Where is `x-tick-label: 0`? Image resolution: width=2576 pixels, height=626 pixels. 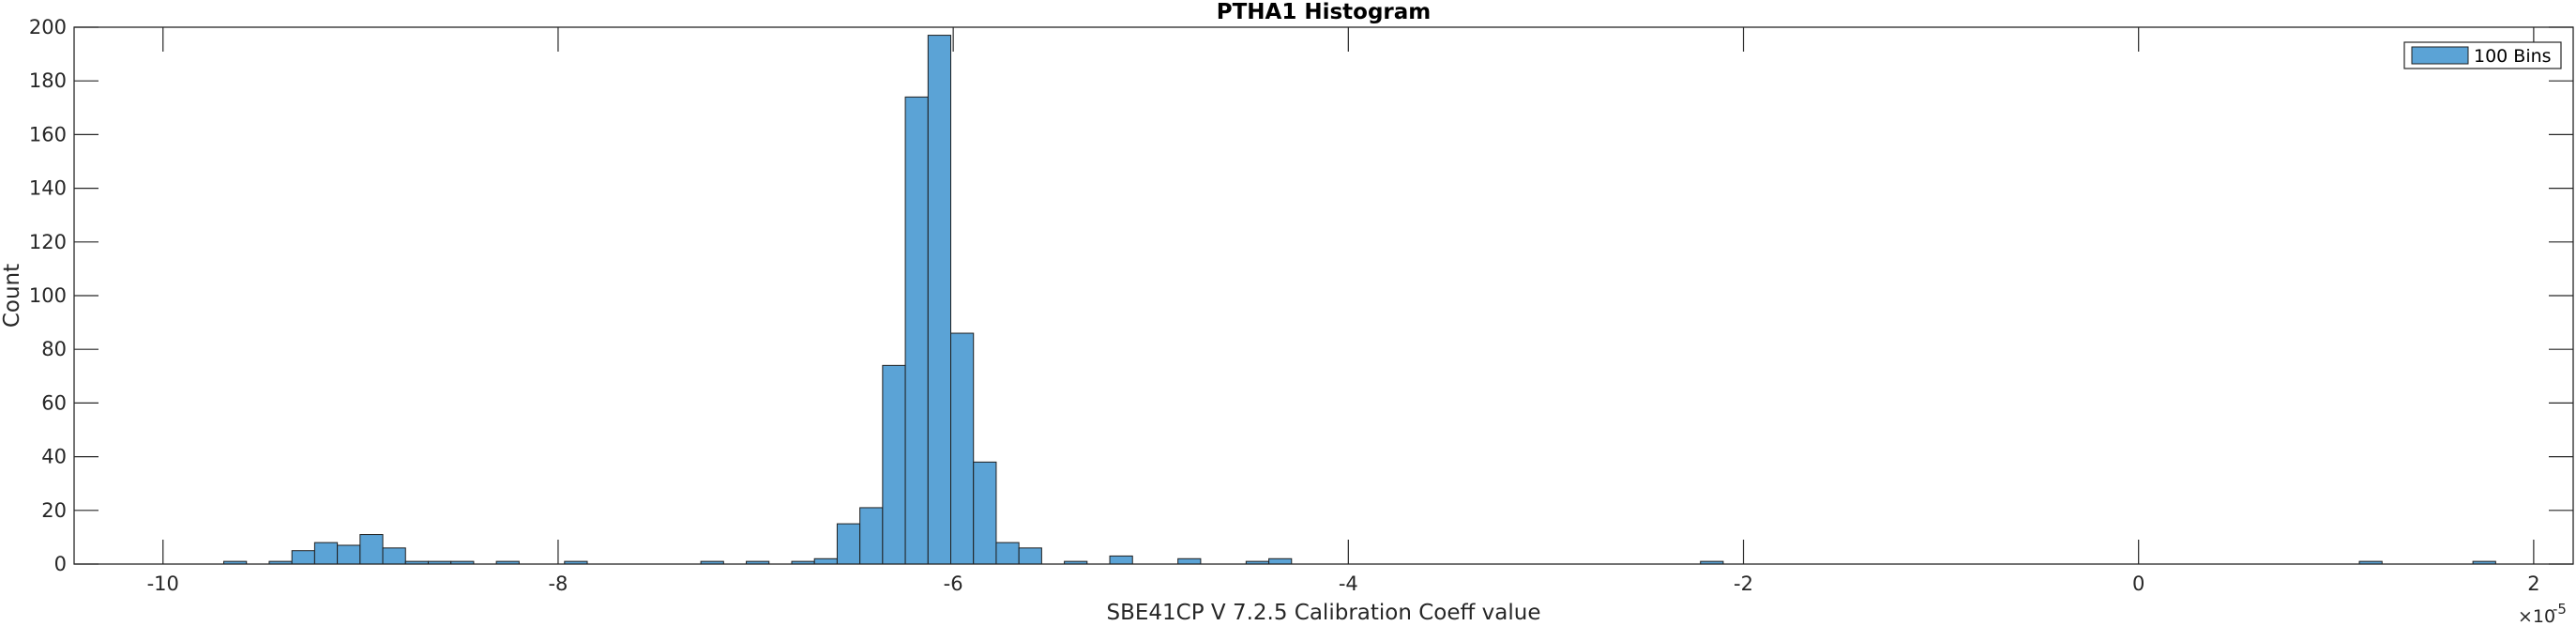 x-tick-label: 0 is located at coordinates (2138, 584).